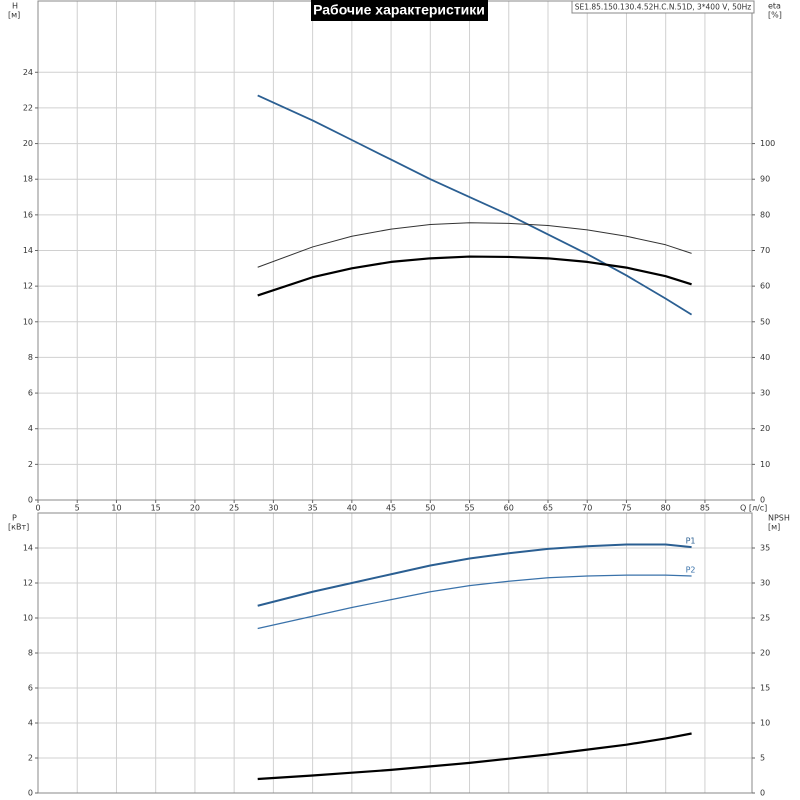 This screenshot has height=800, width=800. Describe the element at coordinates (775, 15) in the screenshot. I see `y2-axis-unit: [%]` at that location.